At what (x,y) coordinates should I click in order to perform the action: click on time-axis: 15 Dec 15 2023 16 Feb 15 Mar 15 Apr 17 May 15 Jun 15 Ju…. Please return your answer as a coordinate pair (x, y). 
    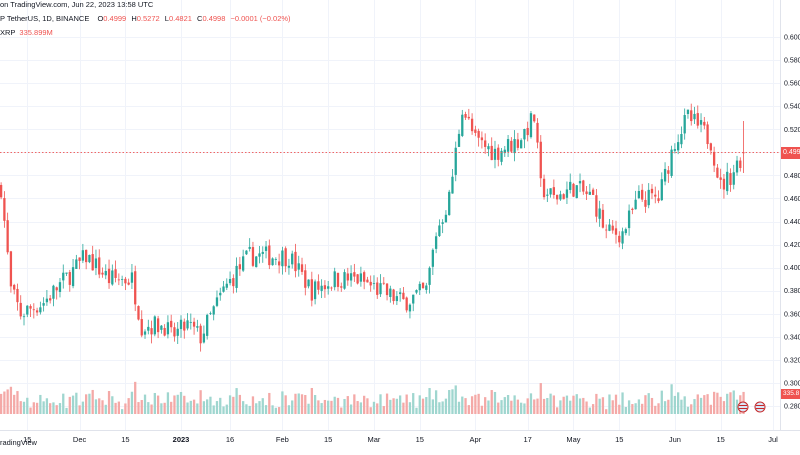
    Looking at the image, I should click on (400, 439).